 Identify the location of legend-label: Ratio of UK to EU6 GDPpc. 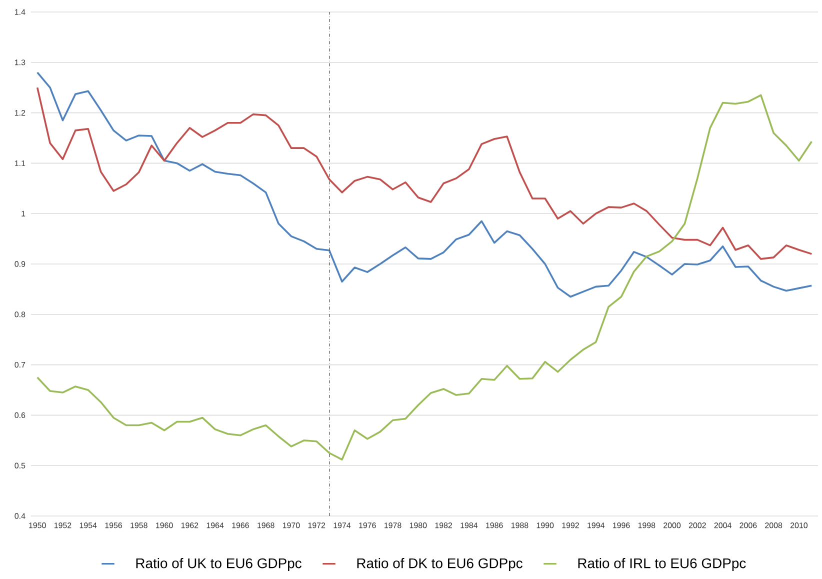
(219, 564).